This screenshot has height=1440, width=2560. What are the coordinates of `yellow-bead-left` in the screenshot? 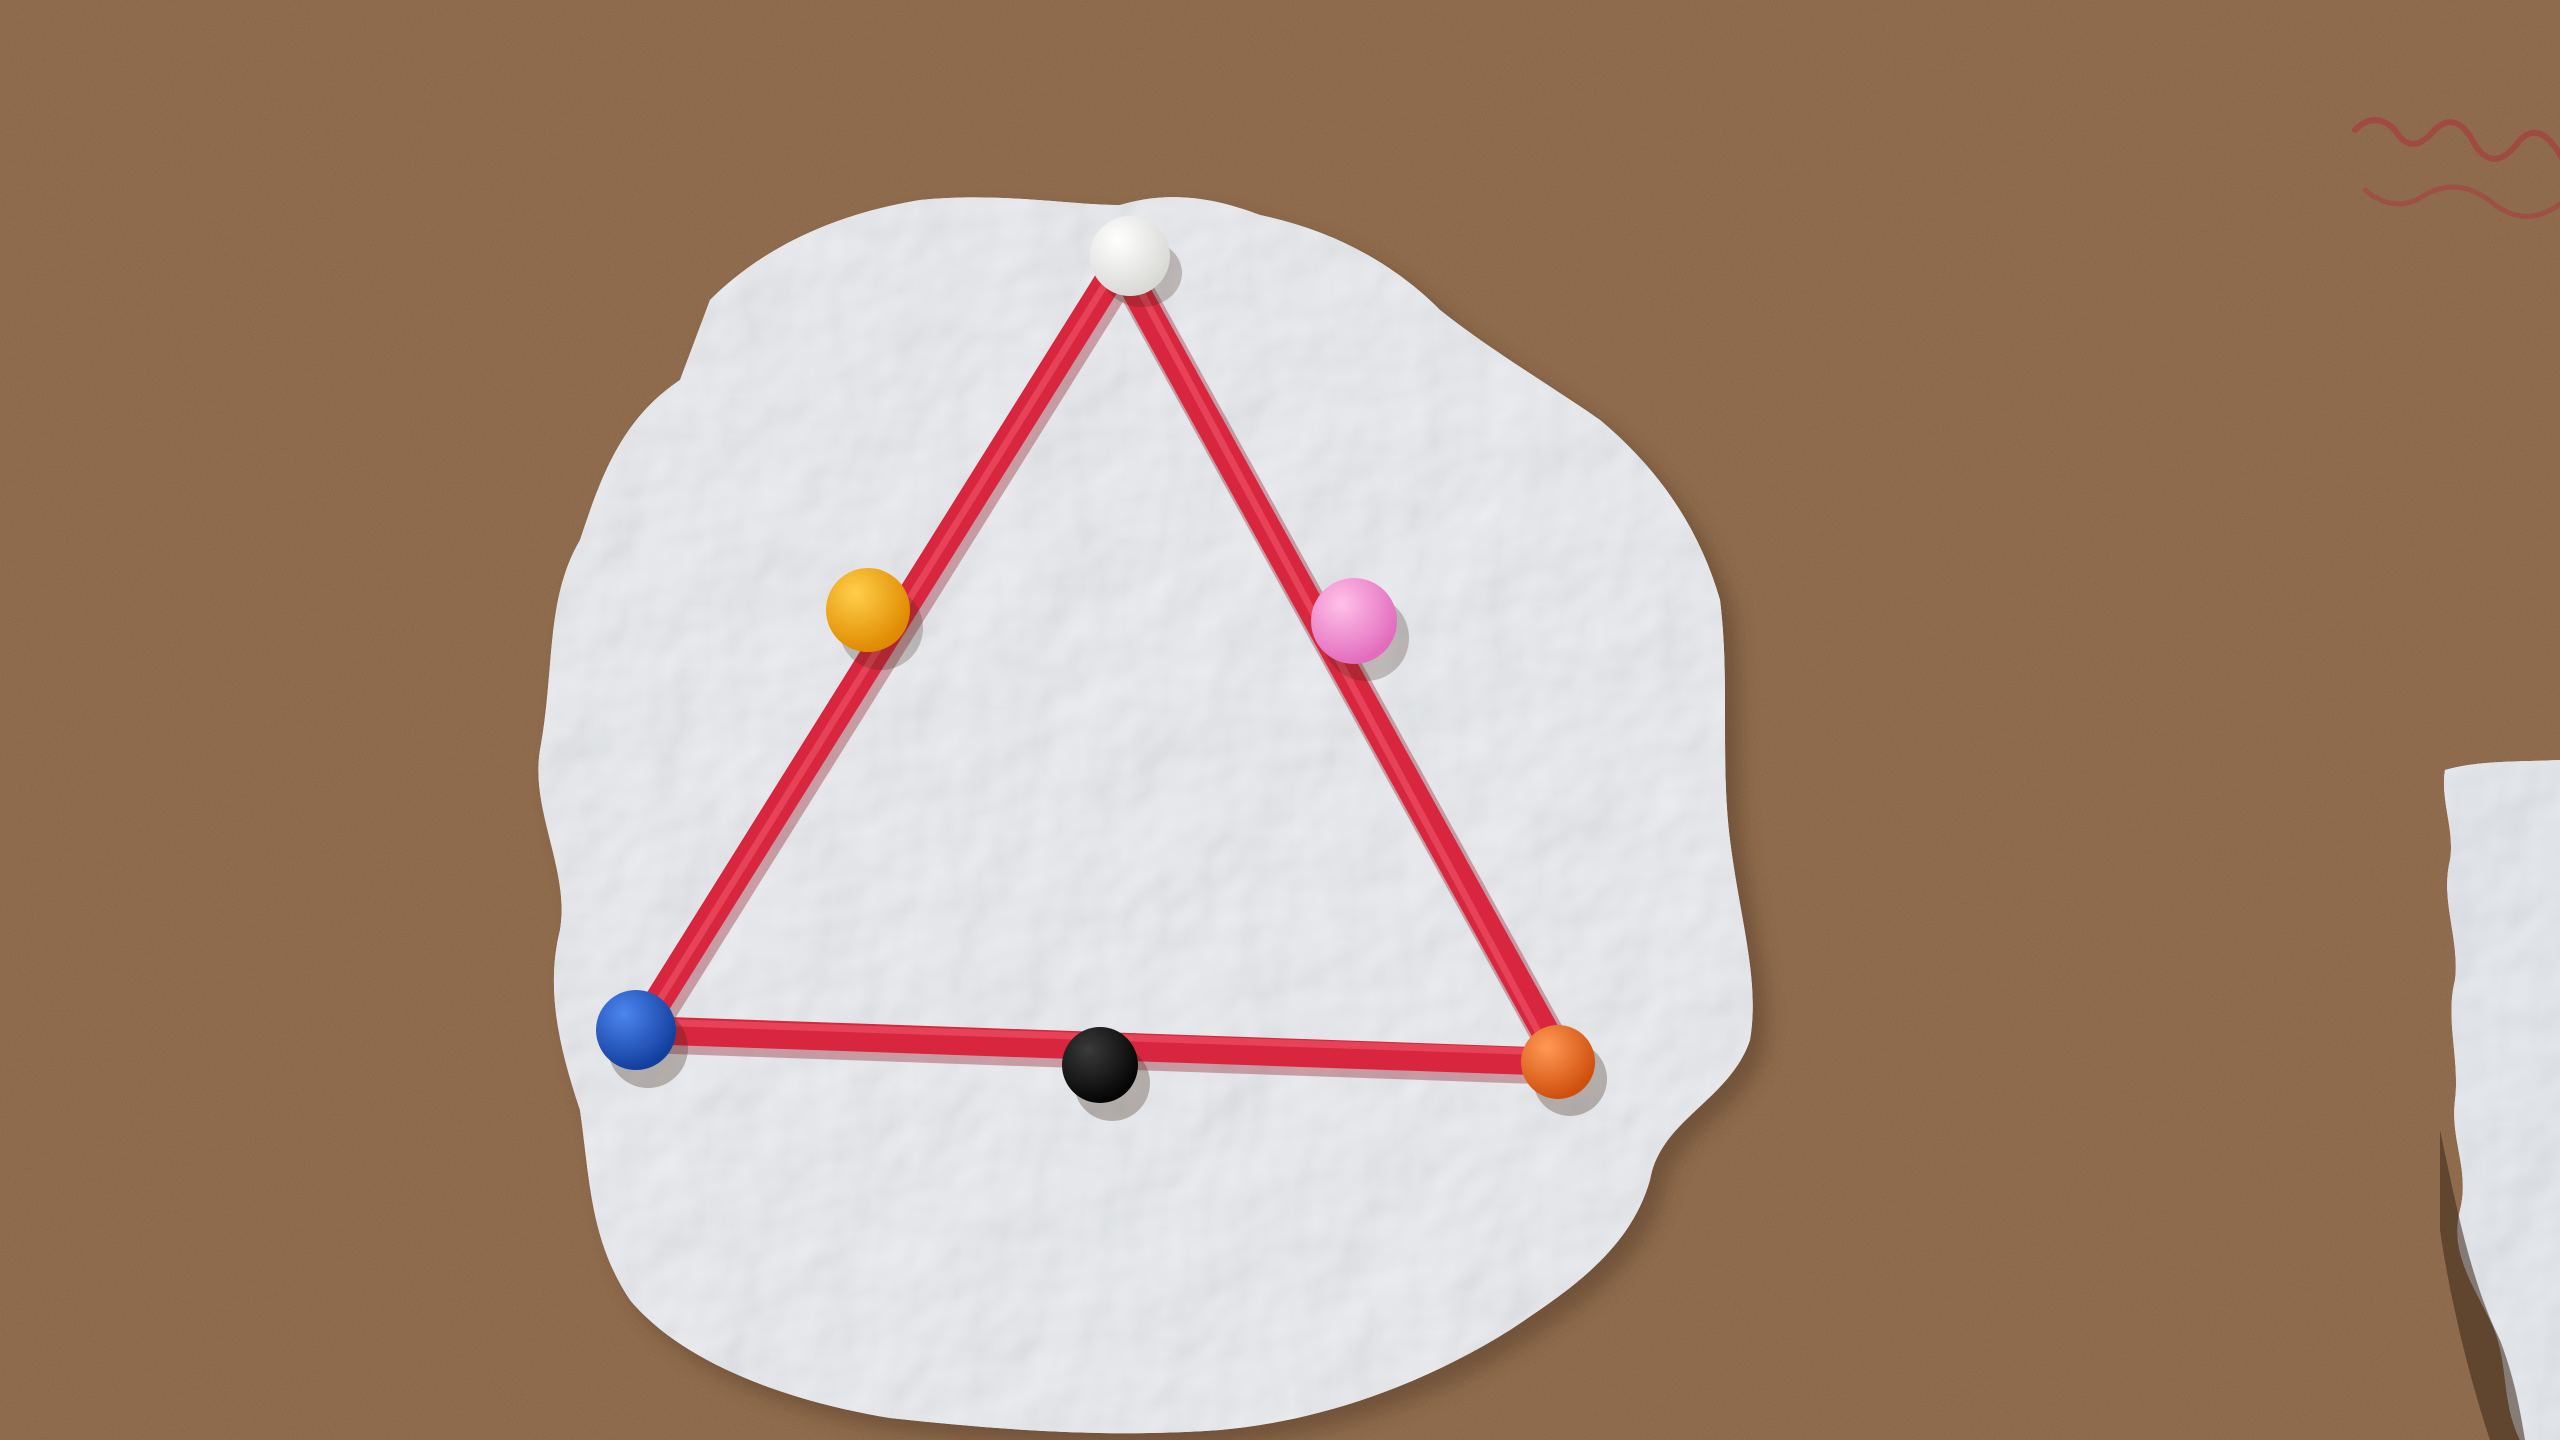 It's located at (868, 610).